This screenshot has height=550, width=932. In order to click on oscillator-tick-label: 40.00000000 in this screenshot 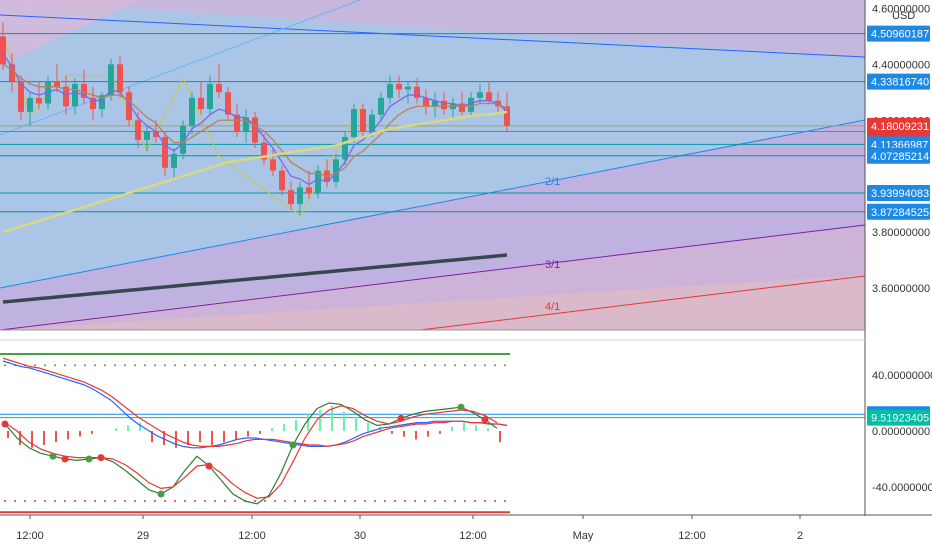, I will do `click(902, 376)`.